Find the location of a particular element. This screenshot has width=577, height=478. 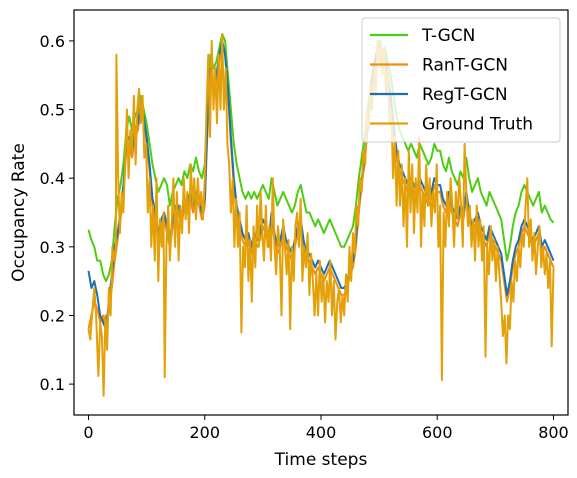

x-tick-label: 600 is located at coordinates (437, 432).